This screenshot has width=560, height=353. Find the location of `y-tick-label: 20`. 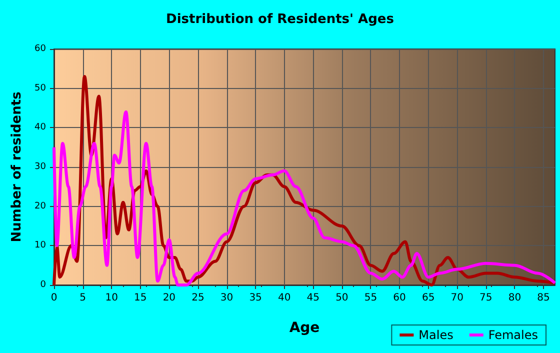

y-tick-label: 20 is located at coordinates (40, 206).